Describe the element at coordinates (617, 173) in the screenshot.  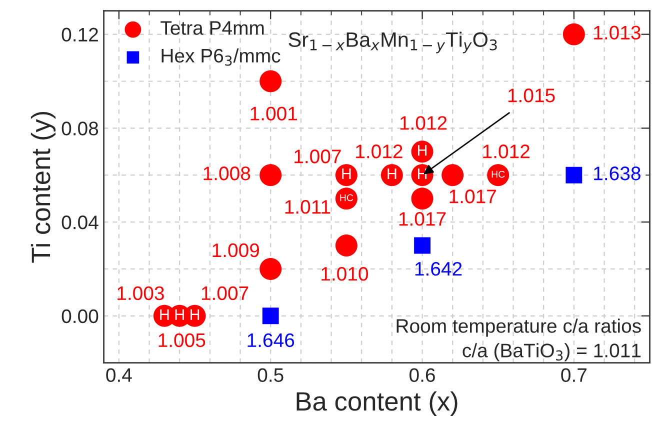
I see `annotation: 1.638` at that location.